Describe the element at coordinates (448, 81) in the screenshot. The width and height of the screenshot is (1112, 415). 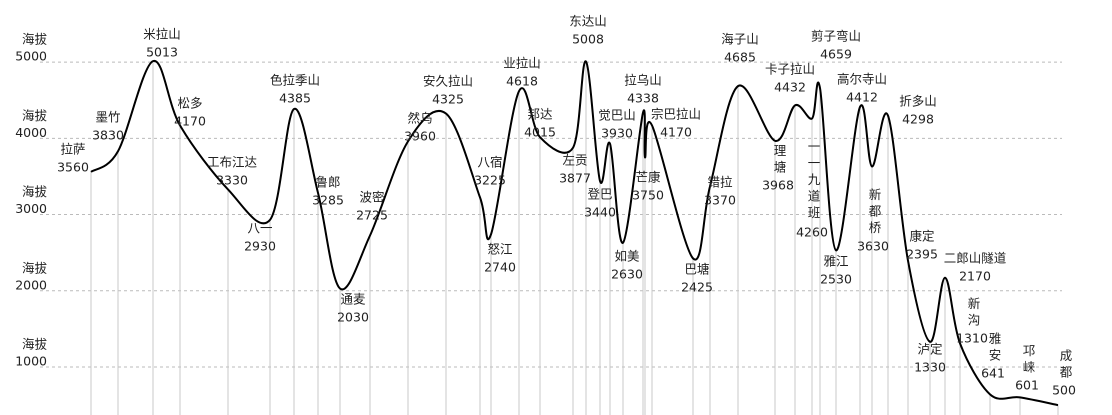
I see `place-label: 安久拉山` at that location.